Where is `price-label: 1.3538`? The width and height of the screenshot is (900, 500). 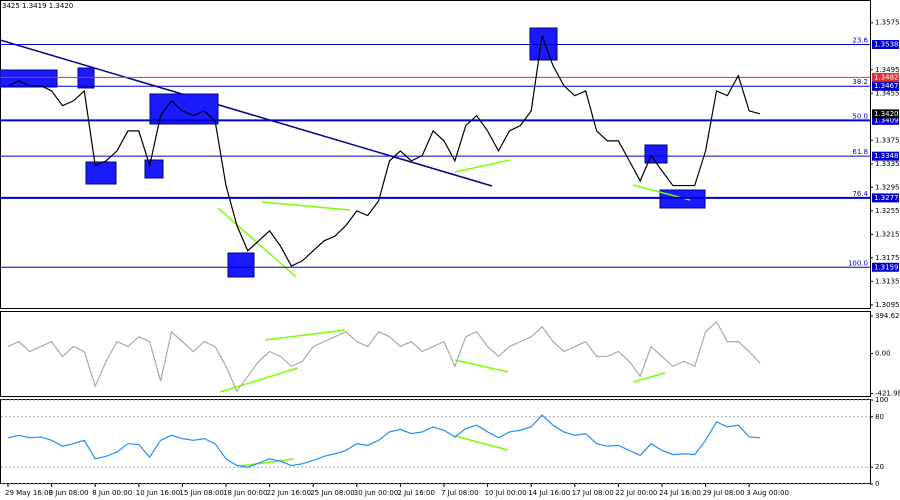 price-label: 1.3538 is located at coordinates (886, 44).